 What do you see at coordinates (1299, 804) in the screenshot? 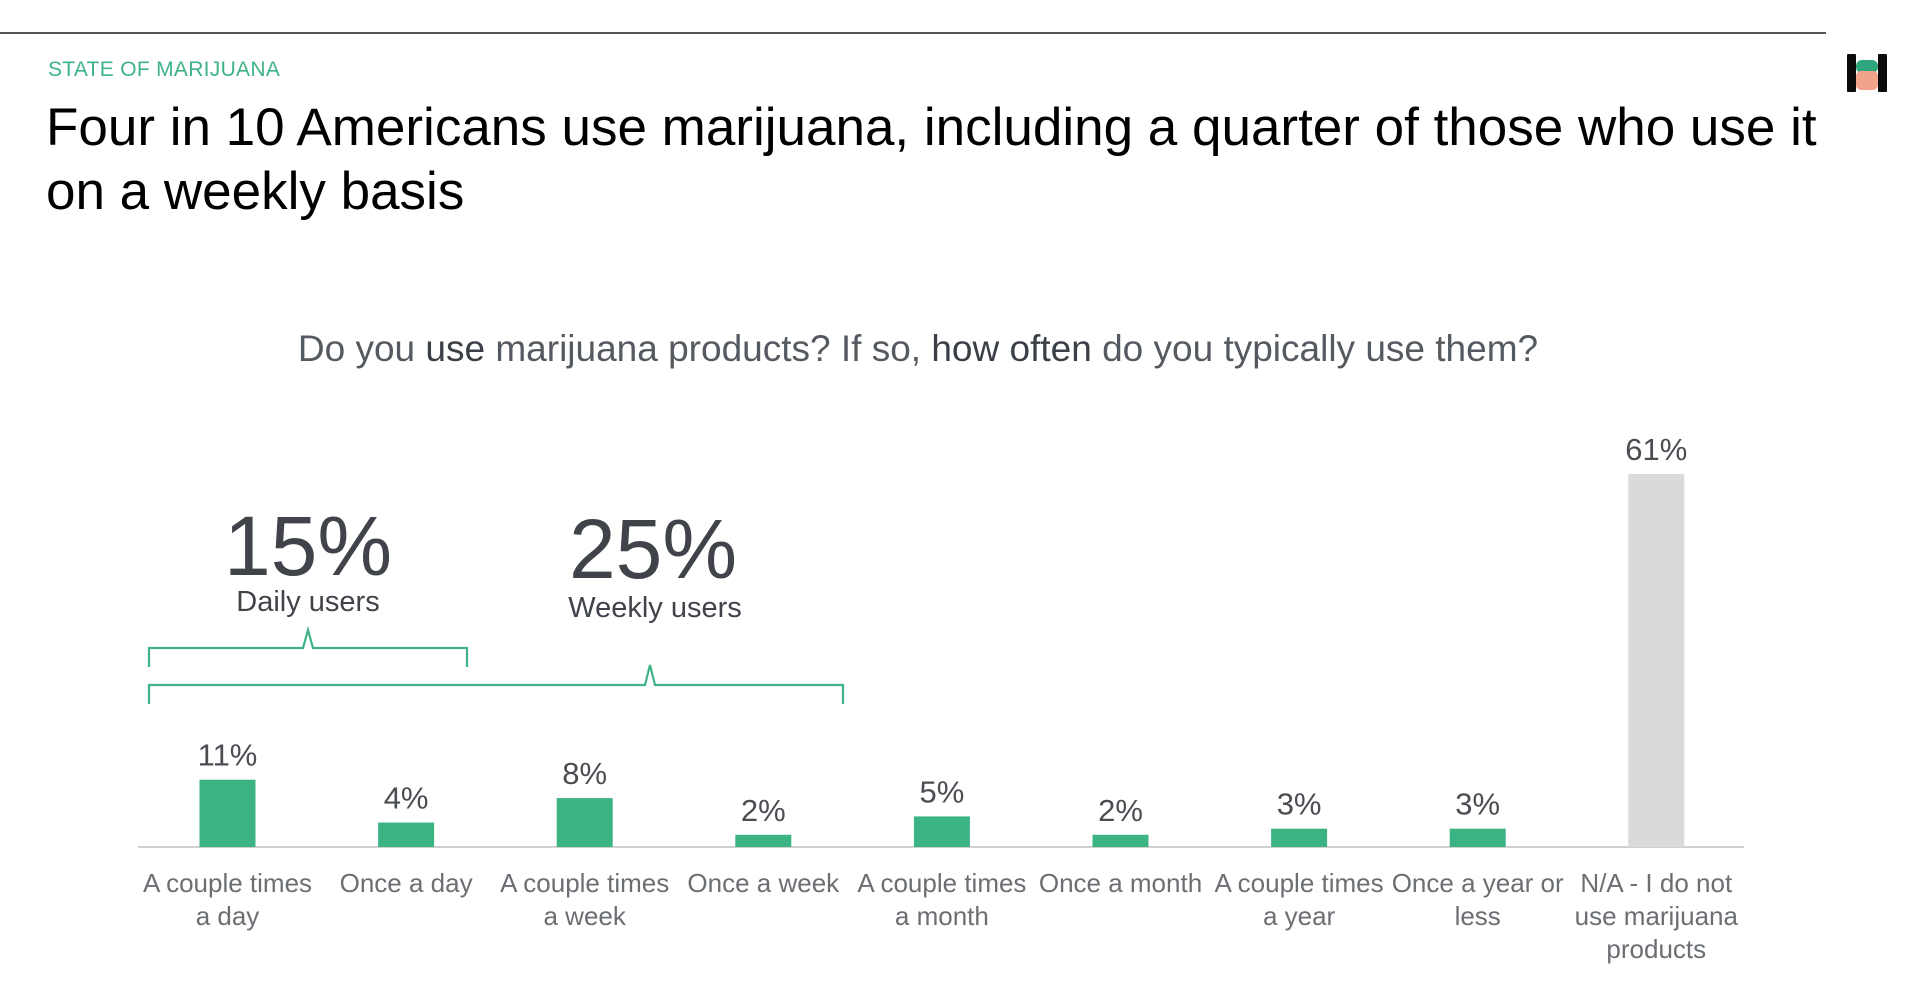
I see `bar-value-label-7: 3%` at bounding box center [1299, 804].